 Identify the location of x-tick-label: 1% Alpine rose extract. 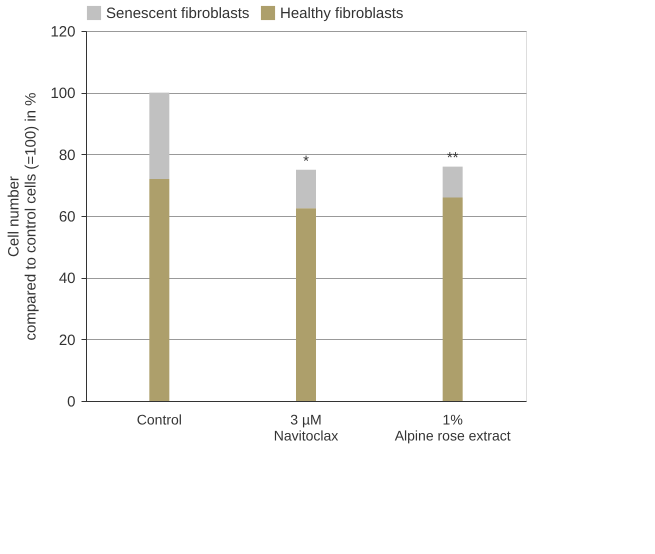
(452, 428).